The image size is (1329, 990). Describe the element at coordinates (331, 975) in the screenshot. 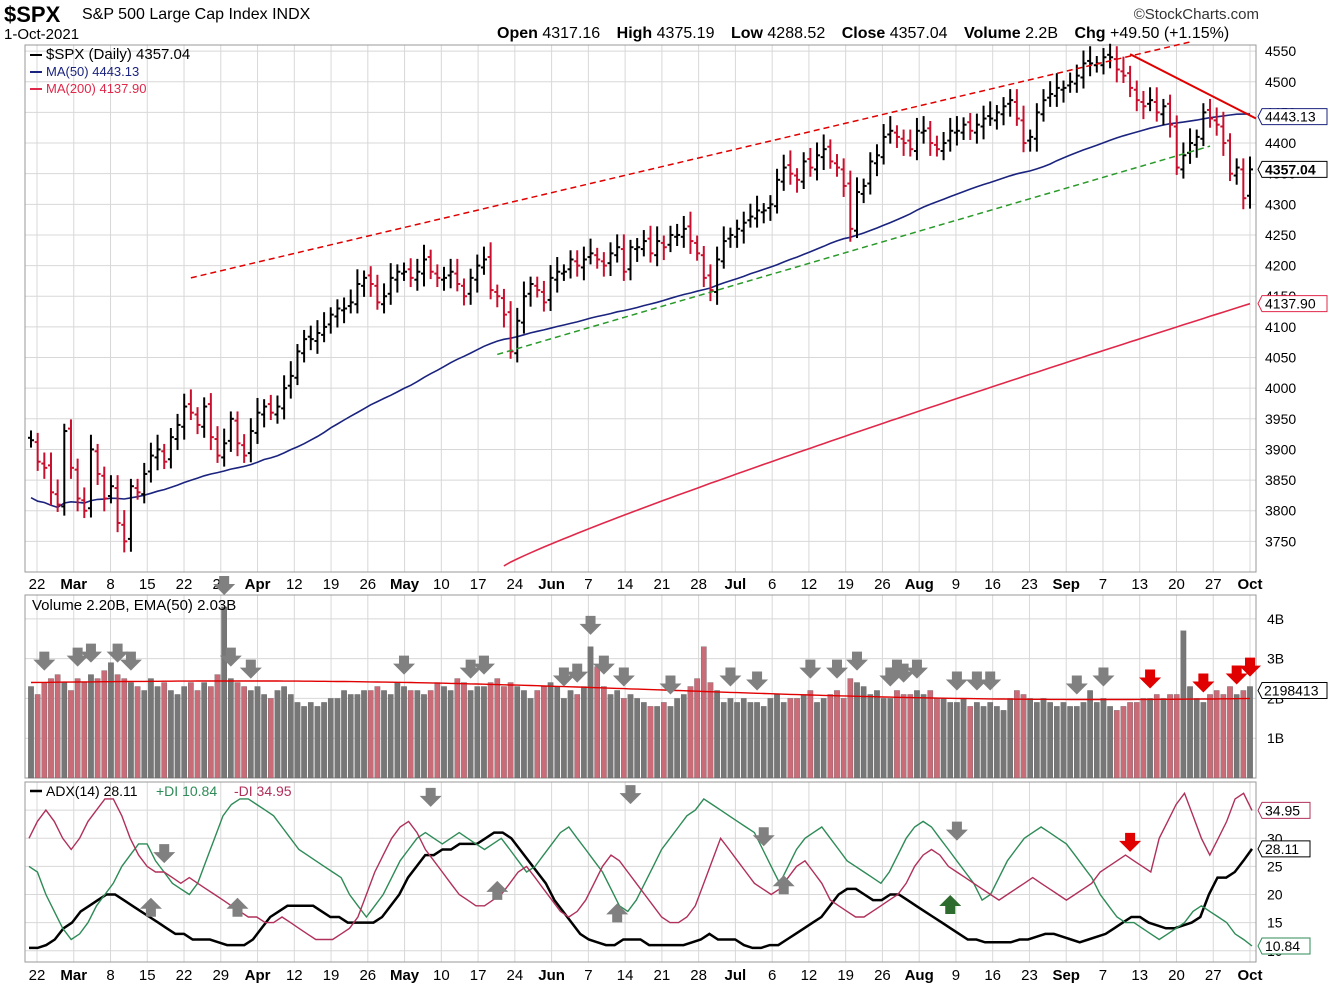

I see `x-axis-label: 19` at that location.